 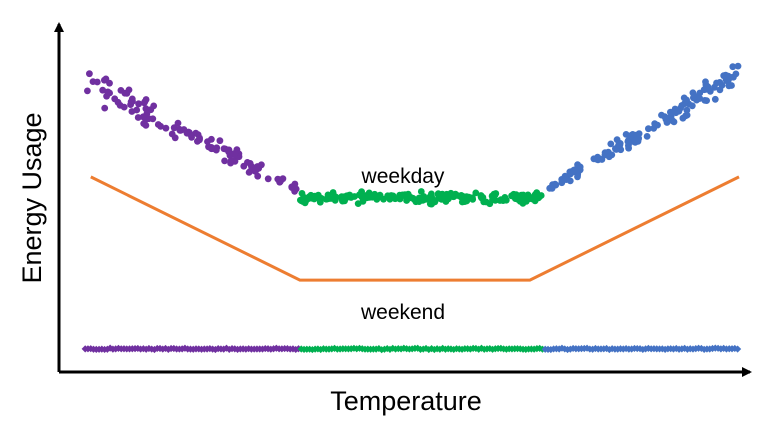 I want to click on annotation-weekend: weekend, so click(x=402, y=312).